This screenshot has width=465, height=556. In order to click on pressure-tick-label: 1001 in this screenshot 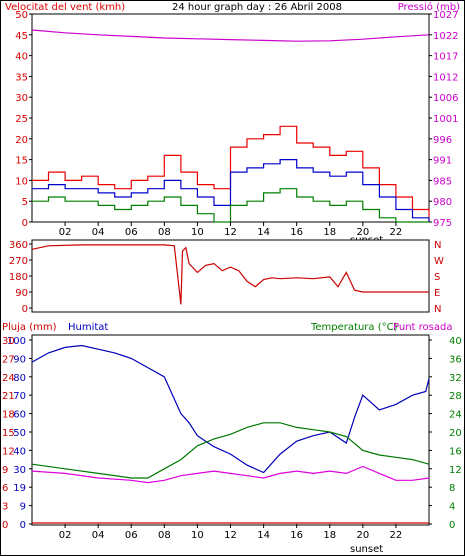, I will do `click(445, 119)`.